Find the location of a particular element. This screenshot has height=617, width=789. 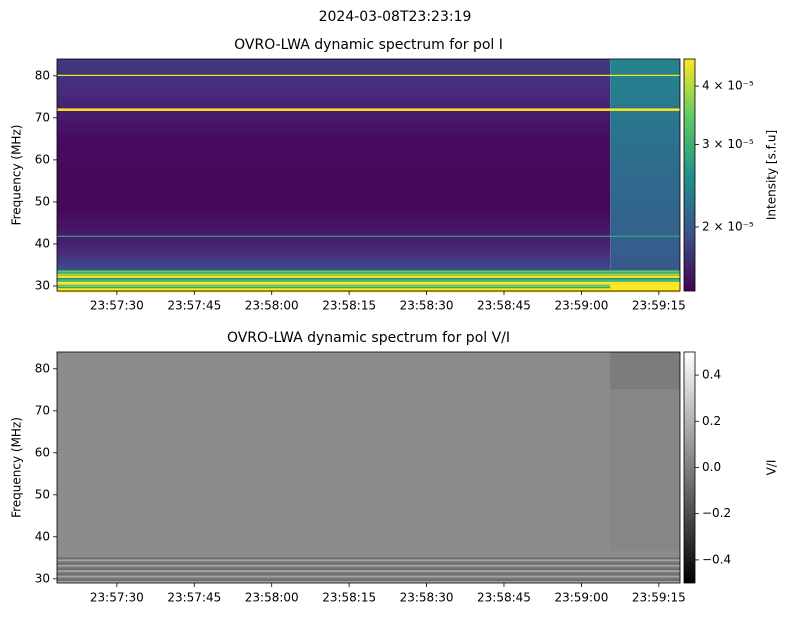

colorbar-tick-label: 4 × 10⁻⁵ is located at coordinates (728, 86).